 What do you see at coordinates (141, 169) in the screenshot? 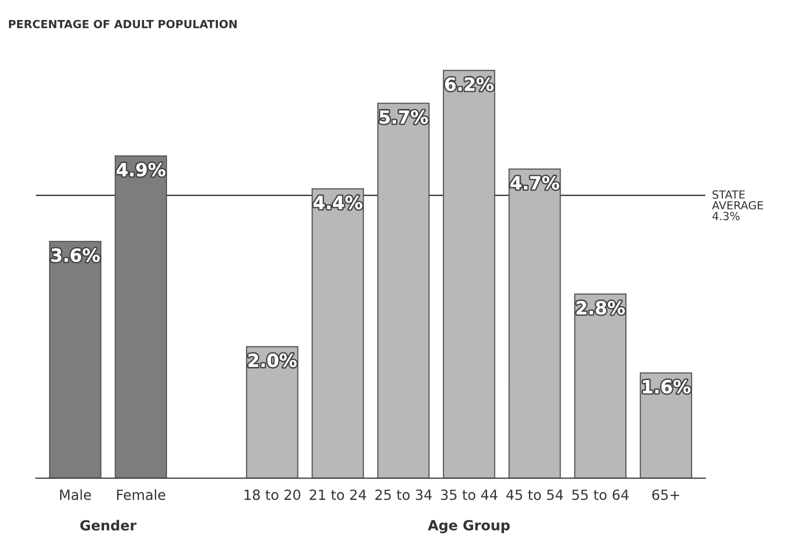
I see `data-label: 4.9%` at bounding box center [141, 169].